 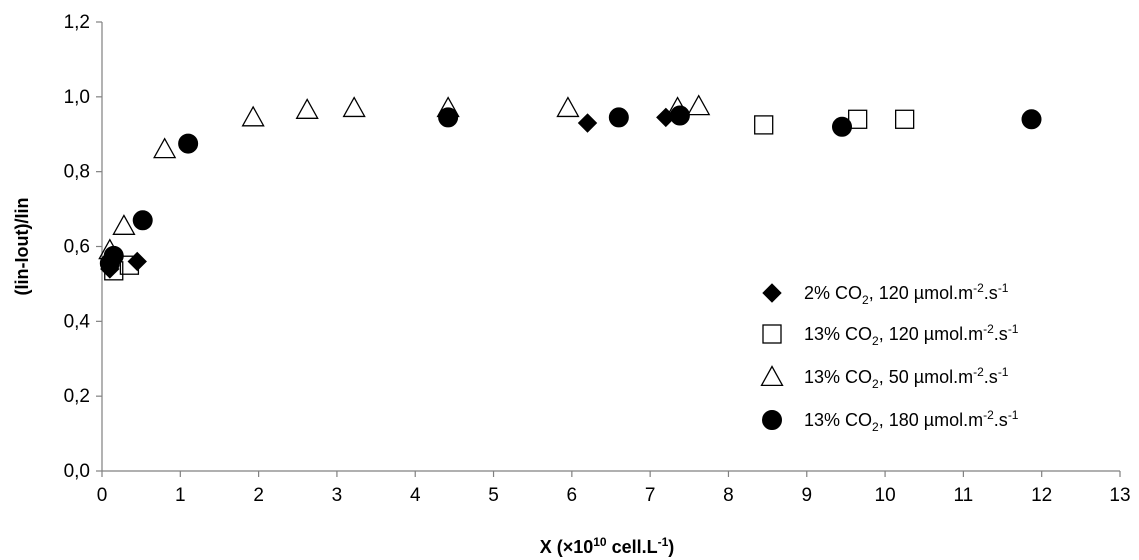 I want to click on legend-label: 13% CO2, 180 µmol.m-2.s-1, so click(x=911, y=421).